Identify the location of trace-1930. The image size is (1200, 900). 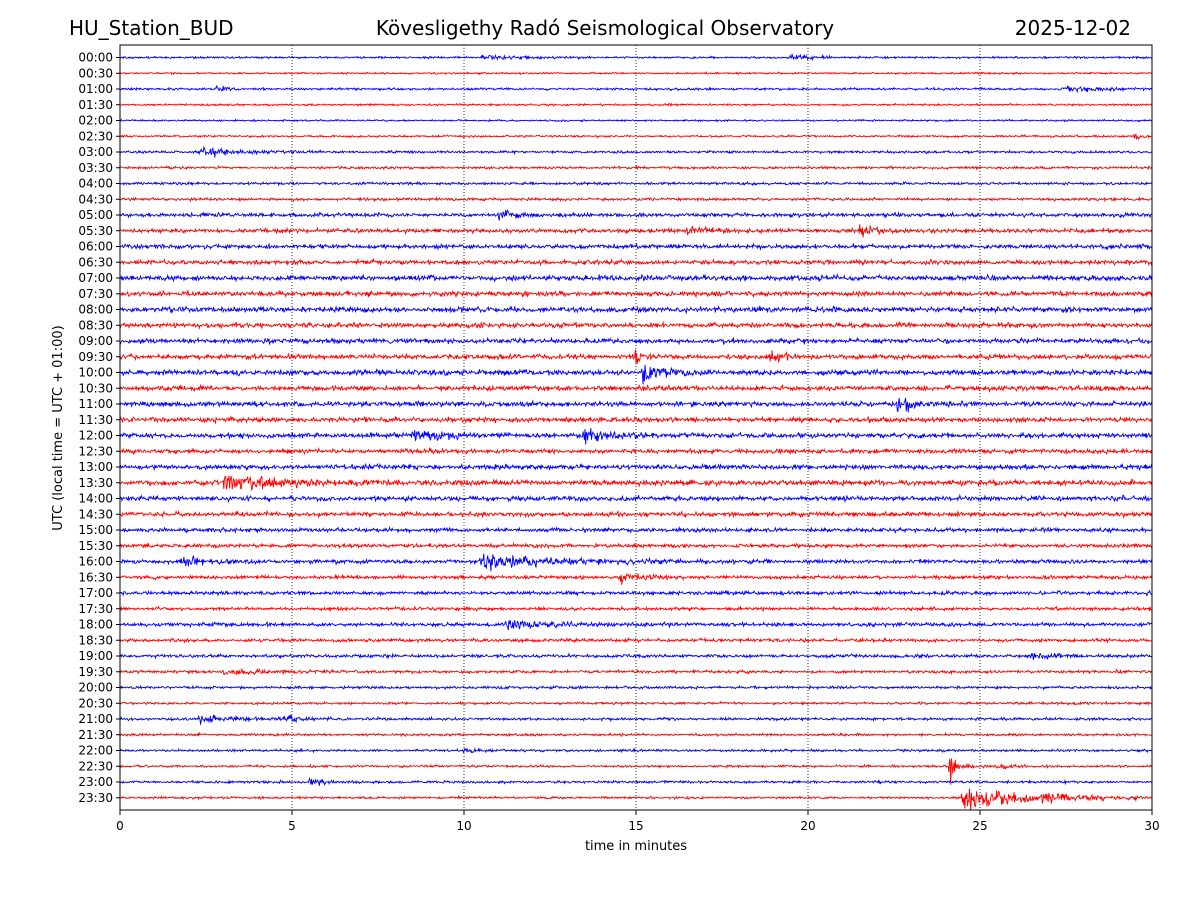
(636, 671).